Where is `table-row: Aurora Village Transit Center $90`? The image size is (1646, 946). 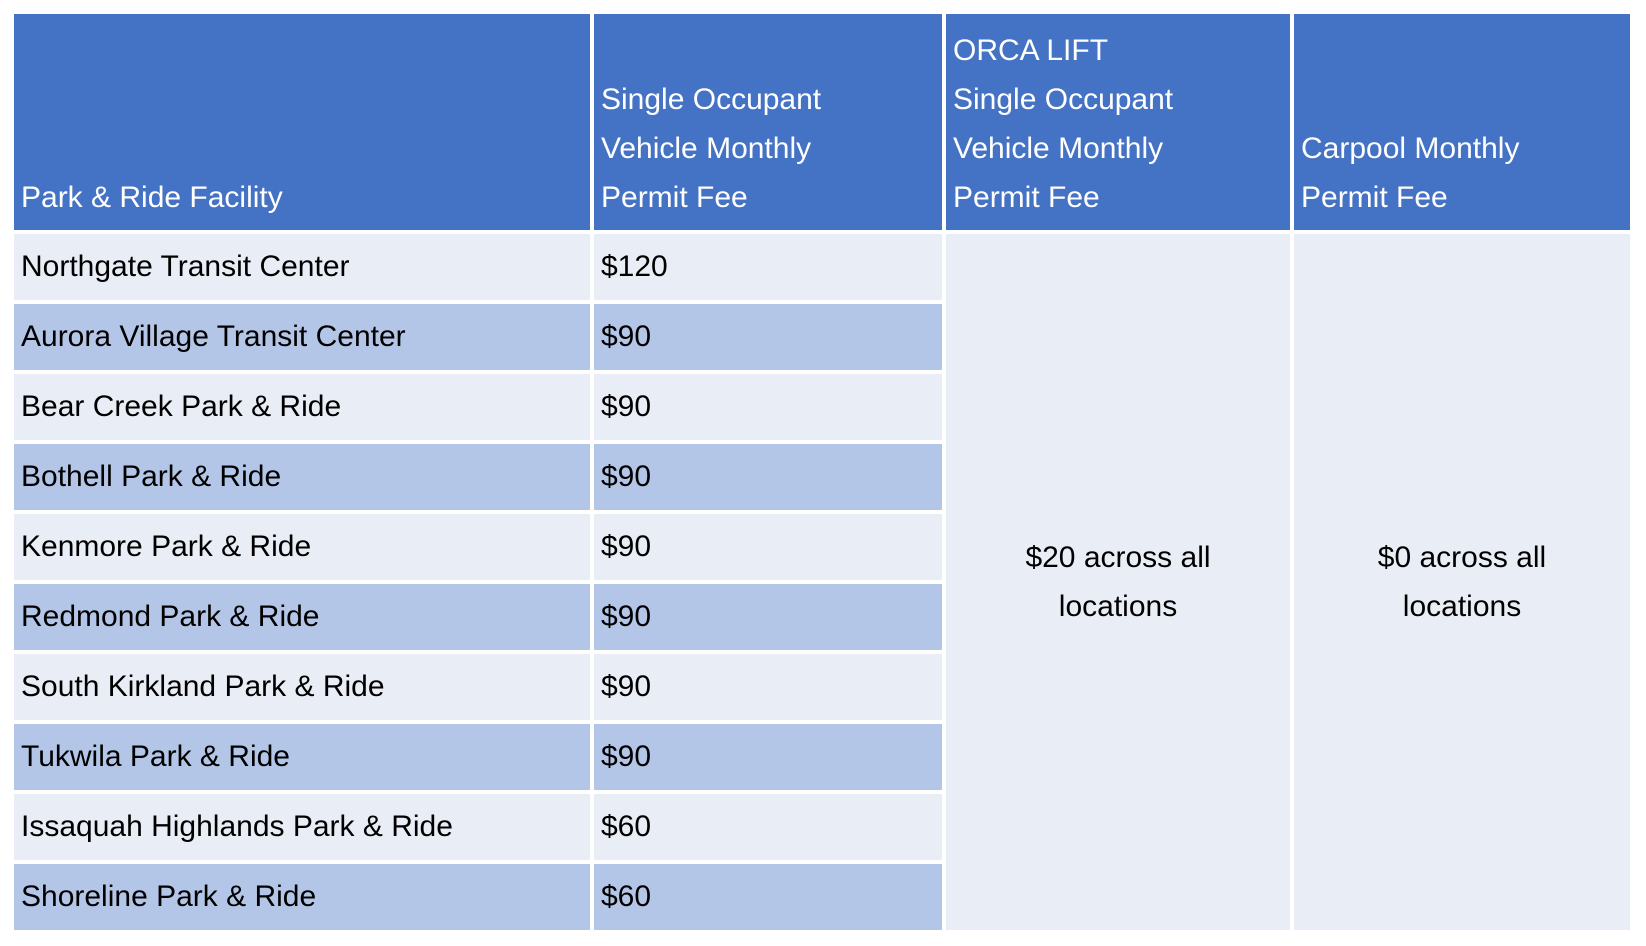 table-row: Aurora Village Transit Center $90 is located at coordinates (822, 337).